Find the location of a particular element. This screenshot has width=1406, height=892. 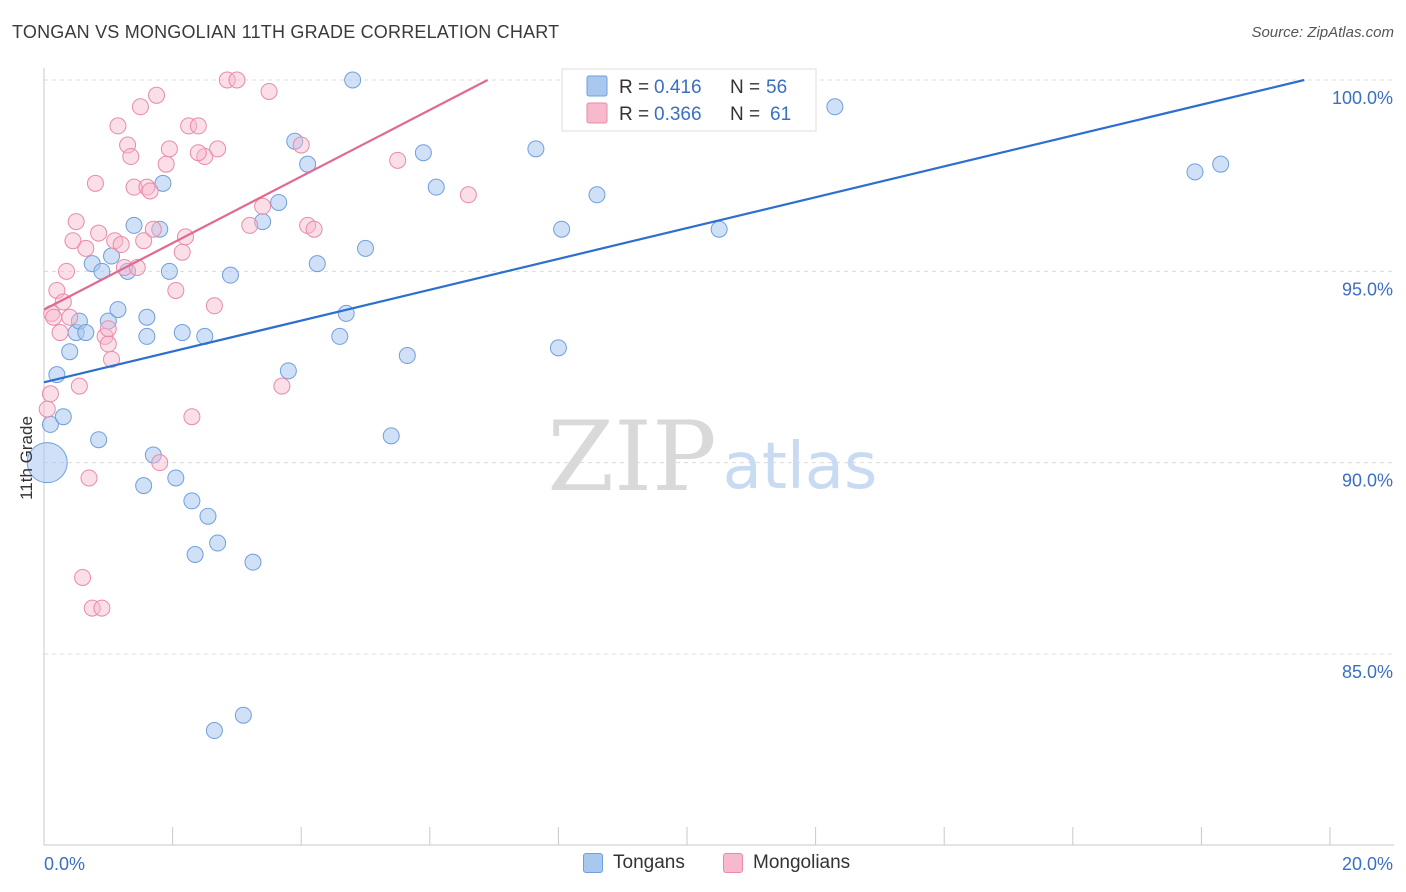

x-tick-marks is located at coordinates (687, 836).